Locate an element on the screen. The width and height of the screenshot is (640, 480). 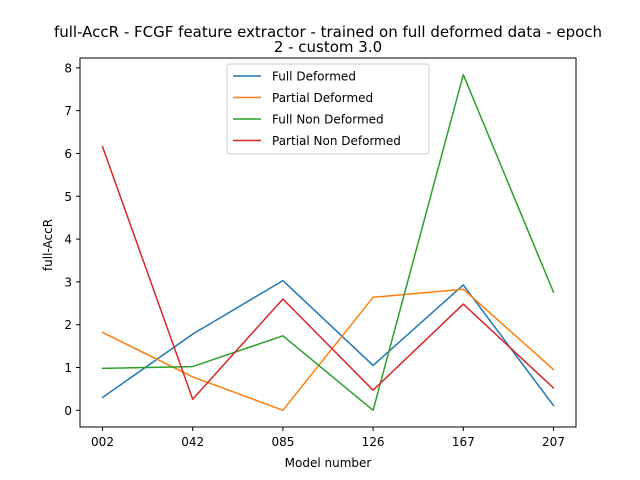
y-tick-label: 5 is located at coordinates (68, 197).